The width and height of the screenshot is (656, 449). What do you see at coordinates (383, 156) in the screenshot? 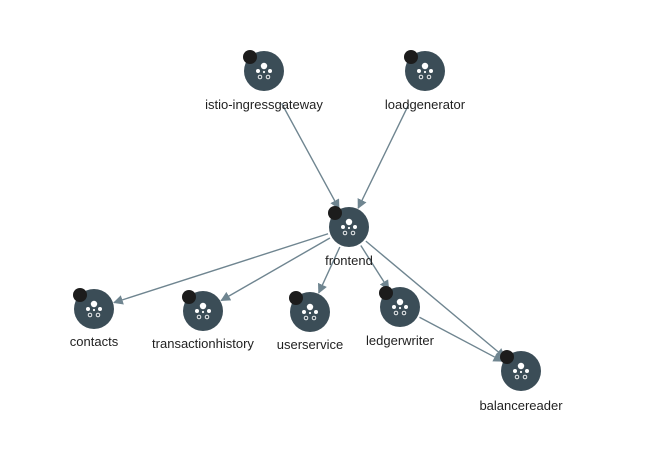
I see `edge-loadgenerator-to-frontend` at bounding box center [383, 156].